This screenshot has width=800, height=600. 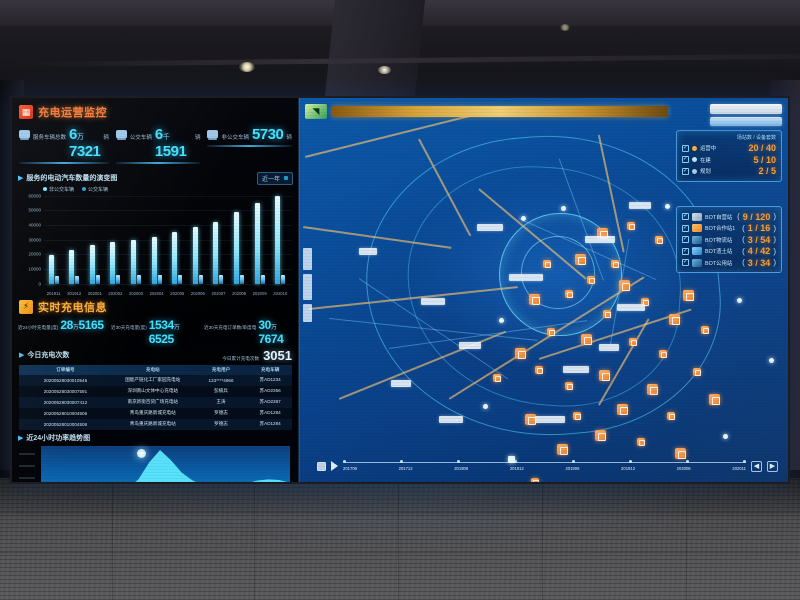 What do you see at coordinates (136, 293) in the screenshot?
I see `chart-x-tick-label: 202003` at bounding box center [136, 293].